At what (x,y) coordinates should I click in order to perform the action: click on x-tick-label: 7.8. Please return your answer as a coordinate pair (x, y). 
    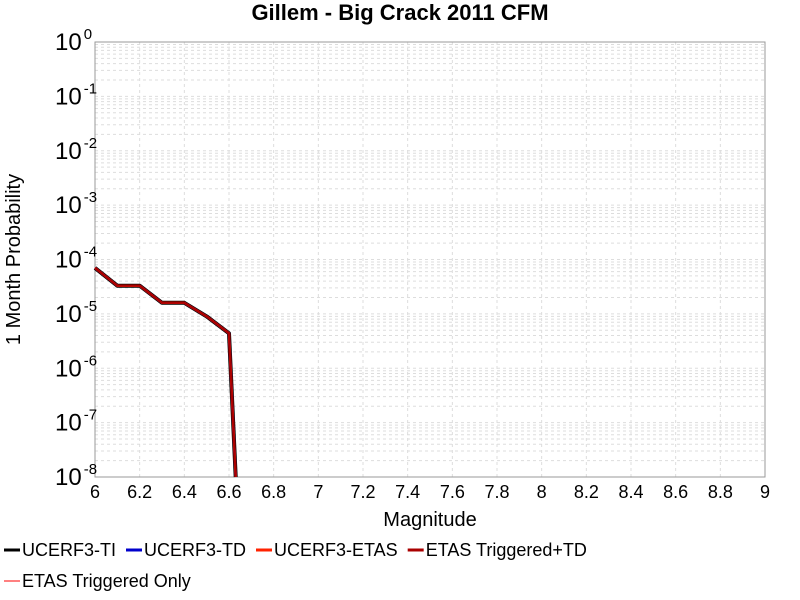
    Looking at the image, I should click on (496, 492).